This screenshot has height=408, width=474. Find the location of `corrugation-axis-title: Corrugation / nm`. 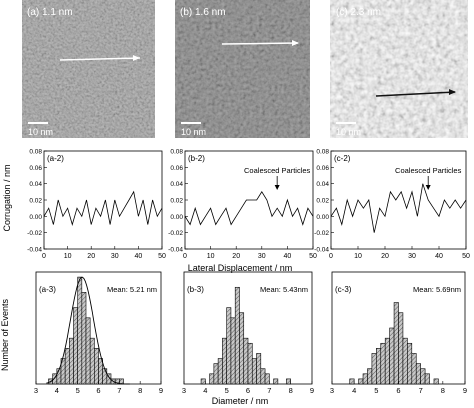

corrugation-axis-title: Corrugation / nm is located at coordinates (7, 197).